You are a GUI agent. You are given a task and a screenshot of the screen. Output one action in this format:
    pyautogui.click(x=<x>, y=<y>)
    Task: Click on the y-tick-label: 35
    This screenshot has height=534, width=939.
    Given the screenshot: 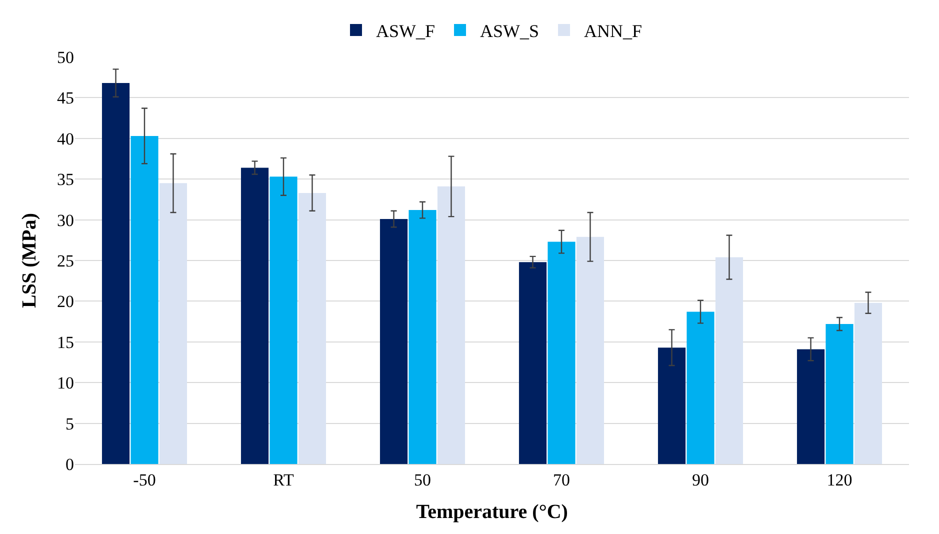 What is the action you would take?
    pyautogui.click(x=65, y=180)
    